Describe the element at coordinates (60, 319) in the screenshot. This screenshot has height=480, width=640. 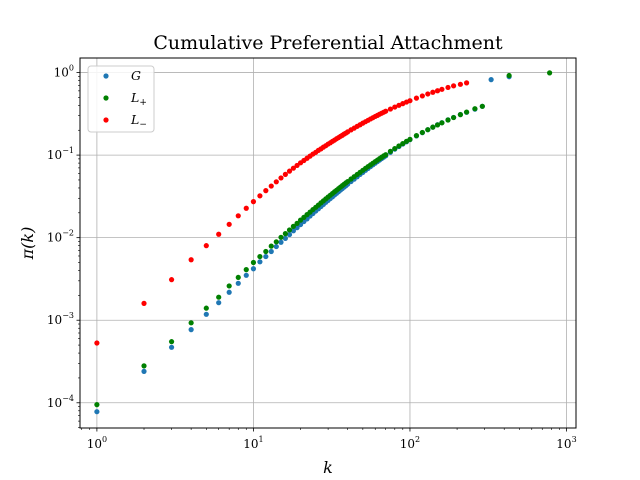
I see `y-tick-label: 10⁻³` at that location.